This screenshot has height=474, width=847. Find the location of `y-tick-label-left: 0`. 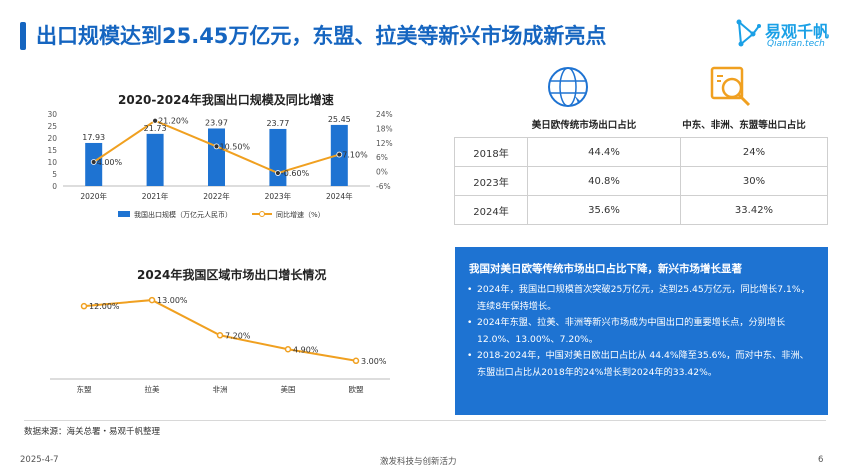

y-tick-label-left: 0 is located at coordinates (54, 186).